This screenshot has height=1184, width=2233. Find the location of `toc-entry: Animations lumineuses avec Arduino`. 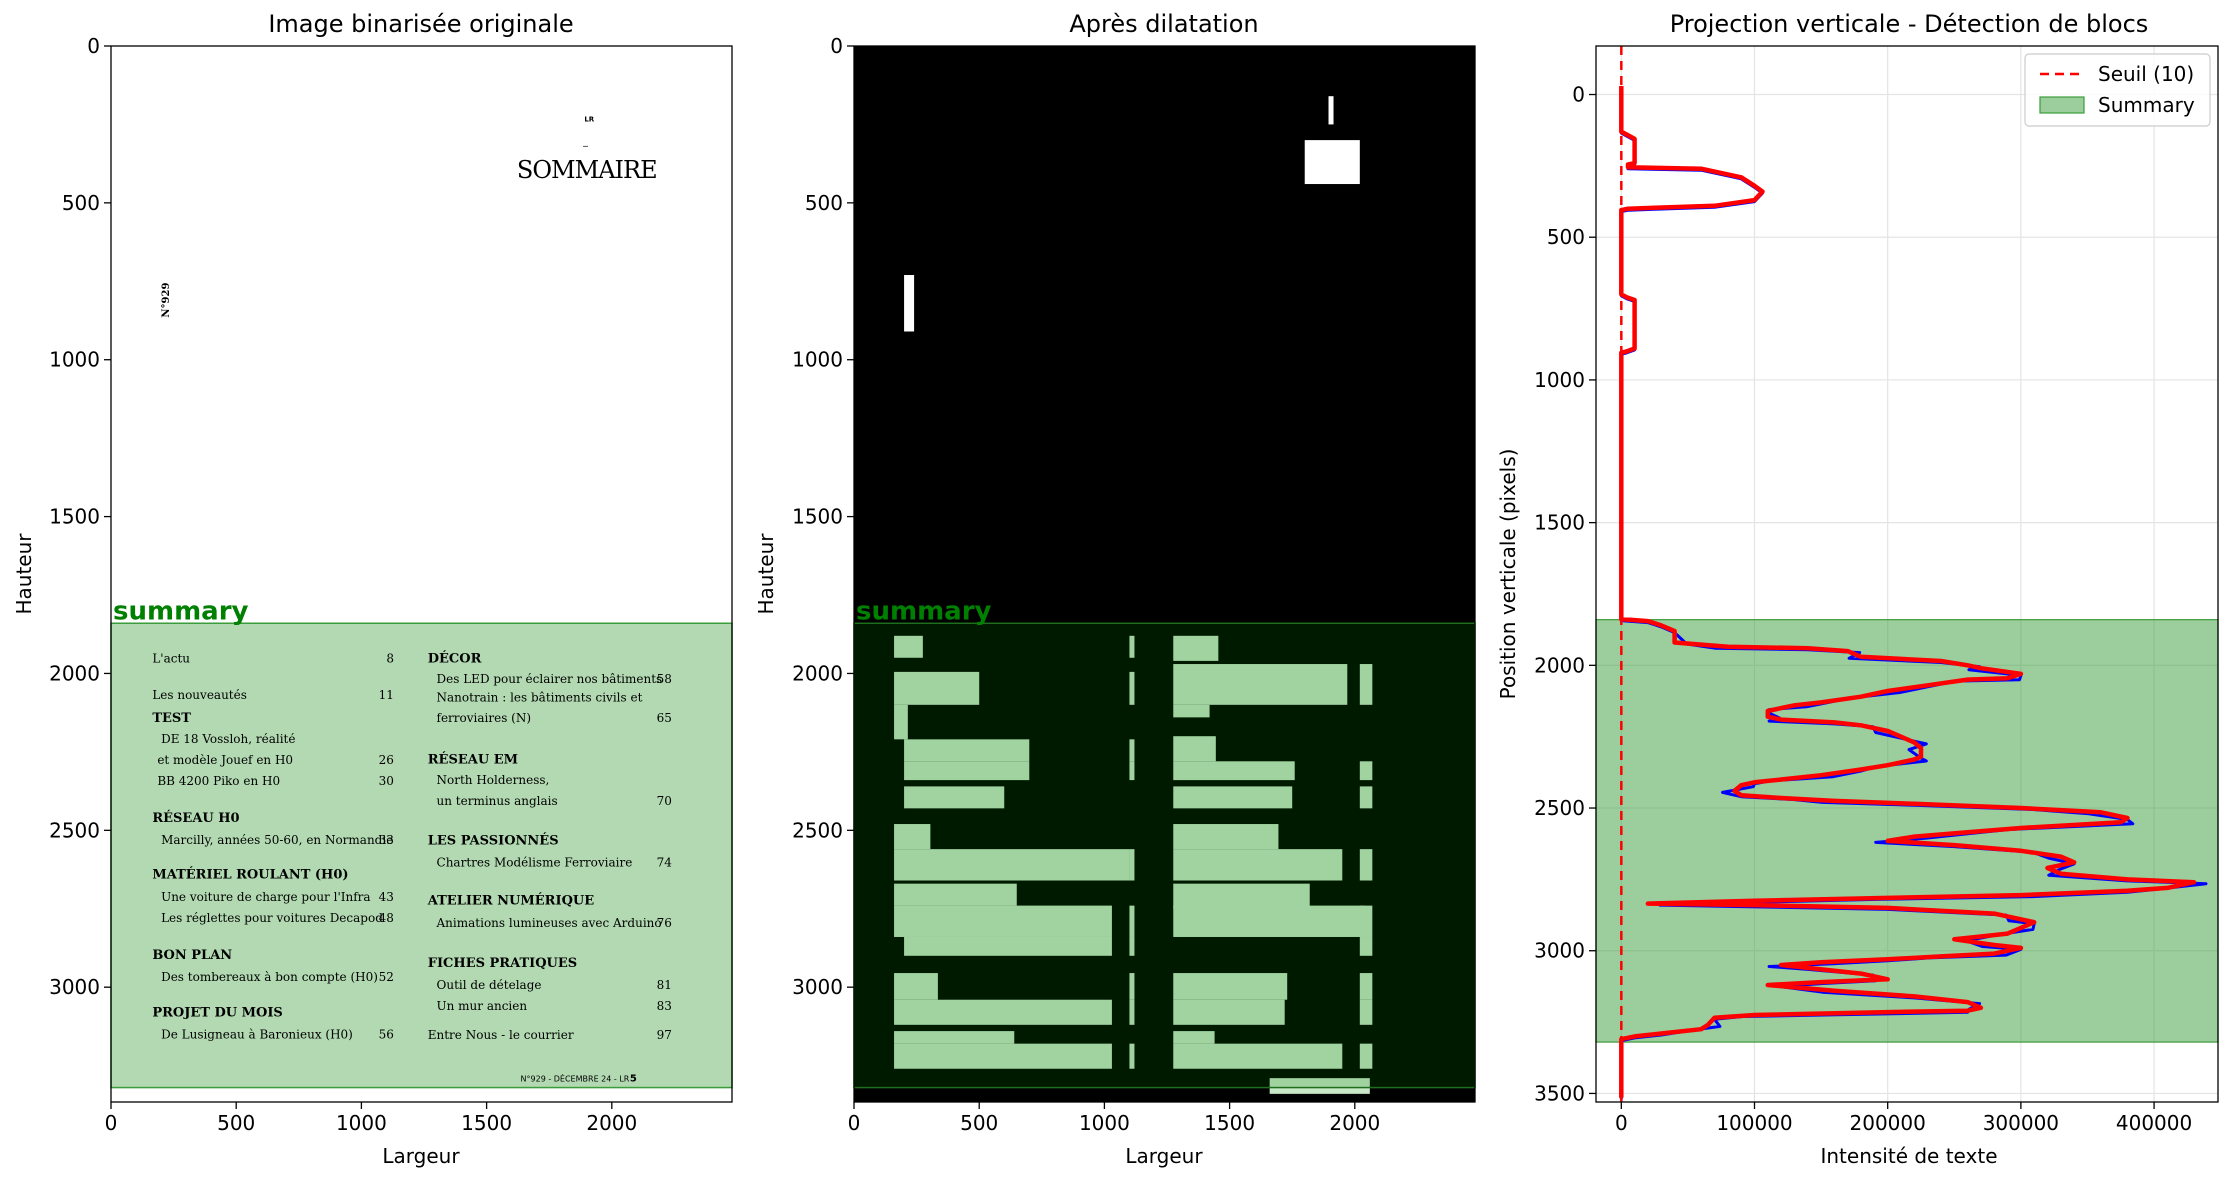

toc-entry: Animations lumineuses avec Arduino is located at coordinates (549, 923).